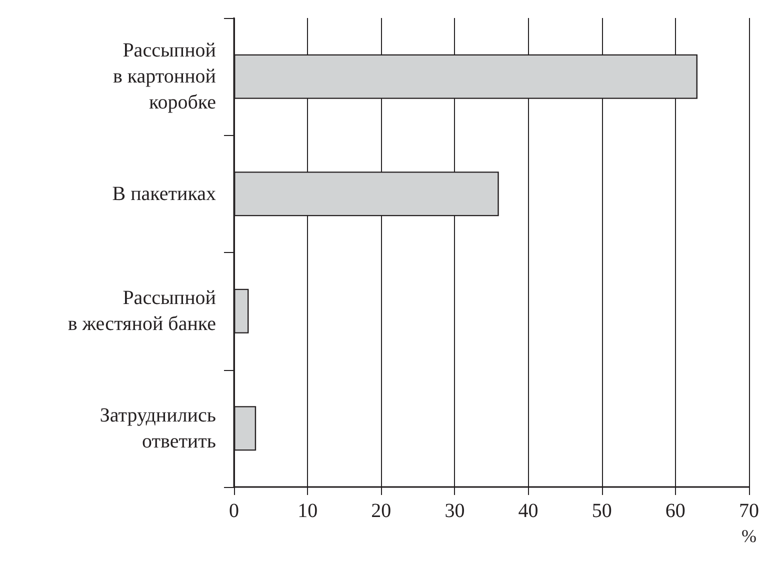 The width and height of the screenshot is (772, 569). Describe the element at coordinates (234, 511) in the screenshot. I see `x-tick-label: 0` at that location.